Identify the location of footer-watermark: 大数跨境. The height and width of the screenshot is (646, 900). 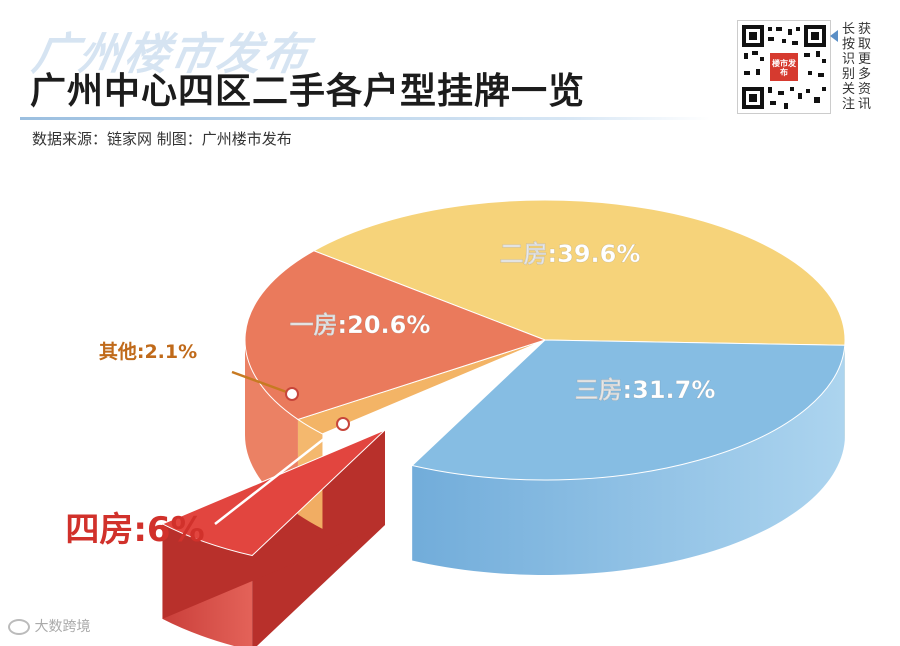
(49, 626).